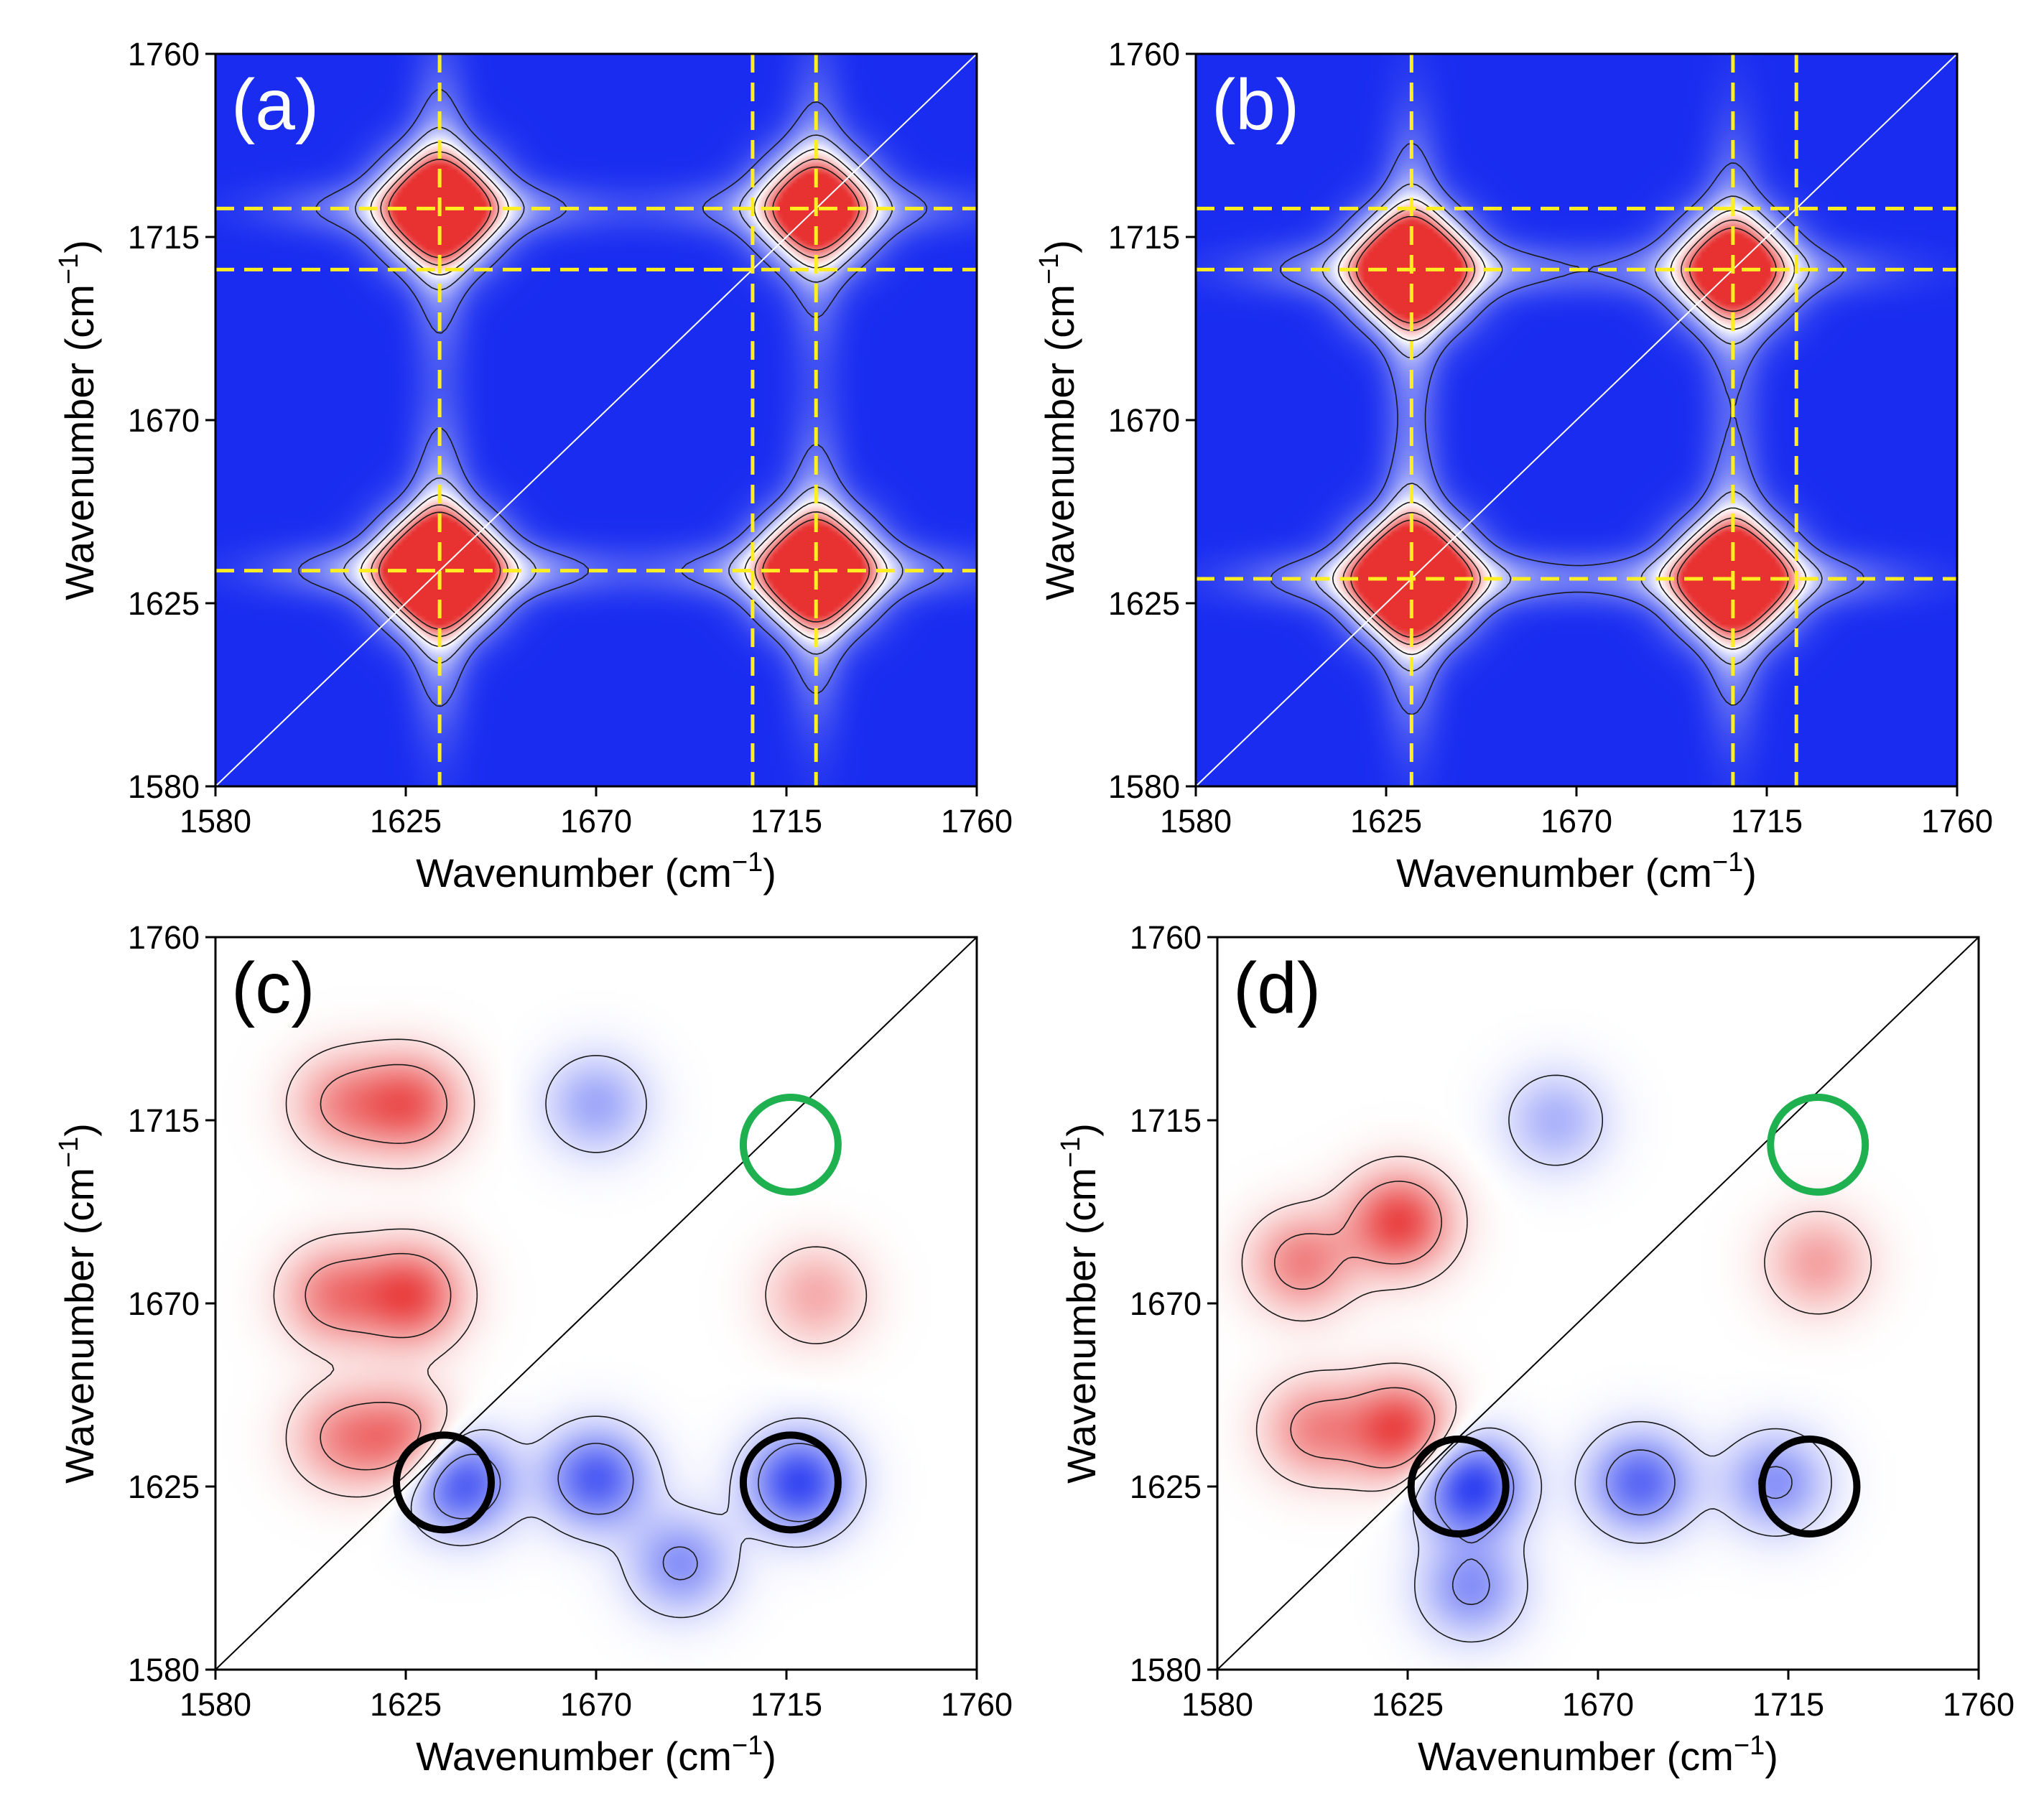  I want to click on panel-label: (a), so click(275, 105).